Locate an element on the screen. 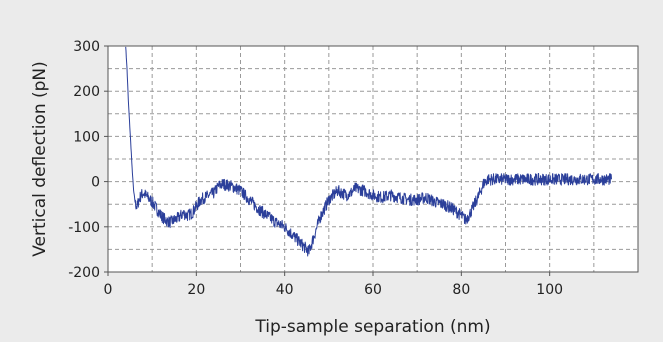  x-tick-label: 60 is located at coordinates (373, 290).